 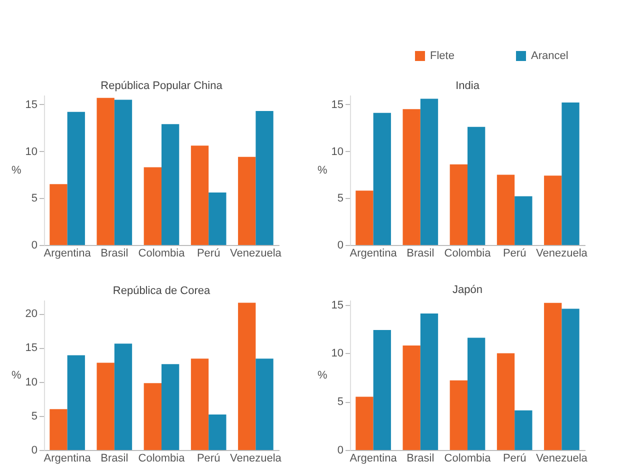 What do you see at coordinates (549, 56) in the screenshot?
I see `legend-label: Arancel` at bounding box center [549, 56].